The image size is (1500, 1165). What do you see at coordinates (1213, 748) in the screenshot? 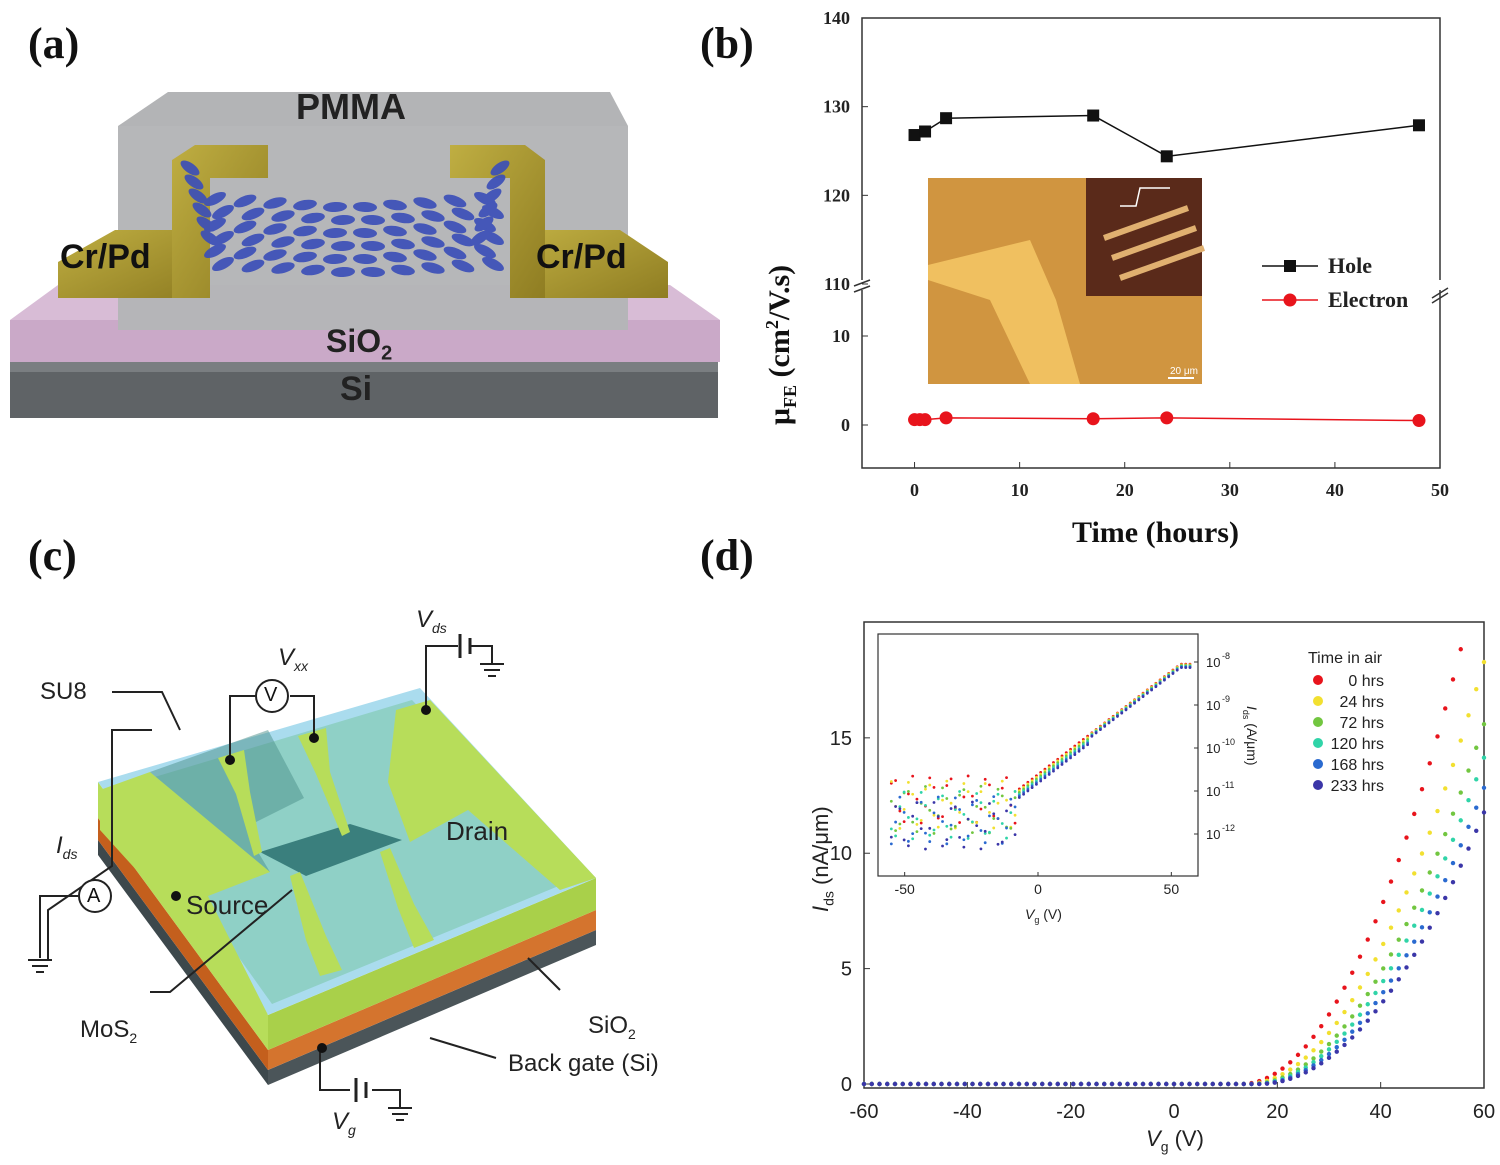
I see `inset-y-tick-label: 10` at bounding box center [1213, 748].